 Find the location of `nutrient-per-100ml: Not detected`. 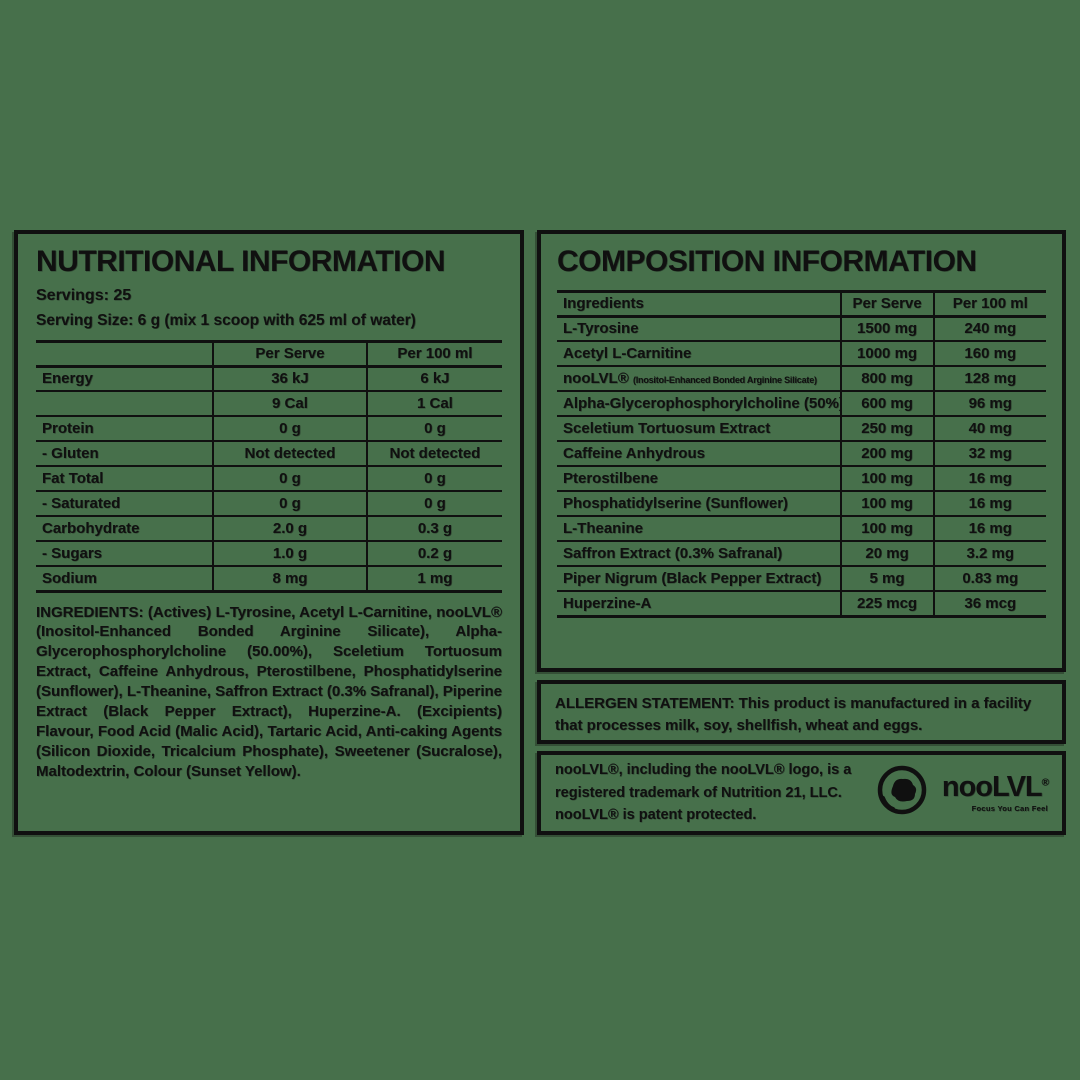

nutrient-per-100ml: Not detected is located at coordinates (433, 453).